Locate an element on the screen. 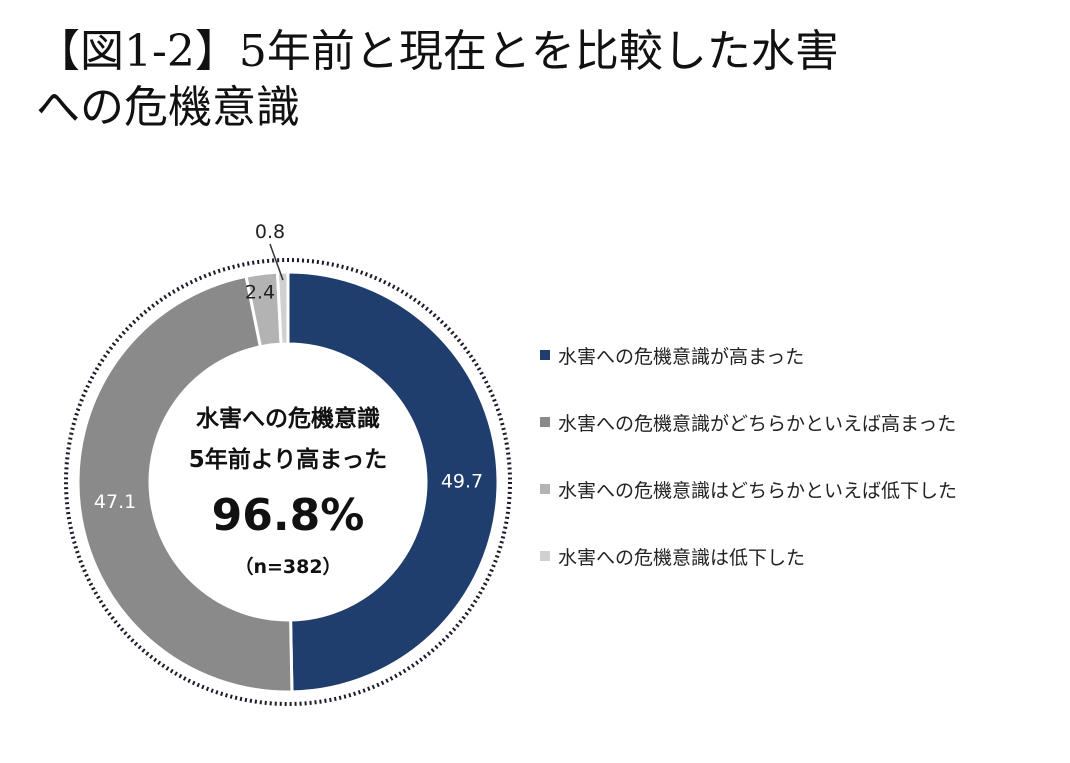 The width and height of the screenshot is (1070, 763). legend-item-4: 水害への危機意識は低下した is located at coordinates (748, 556).